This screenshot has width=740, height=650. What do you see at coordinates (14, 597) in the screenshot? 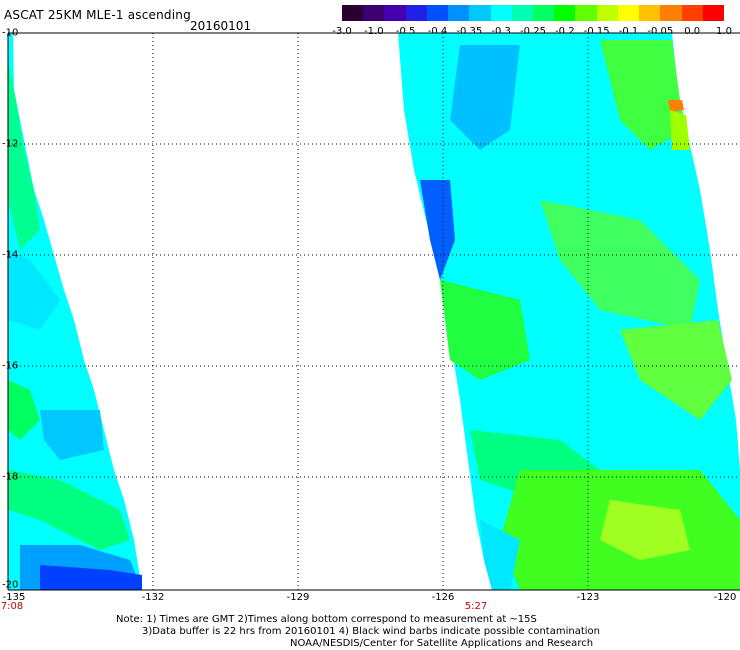
I see `lon-label: -135` at bounding box center [14, 597].